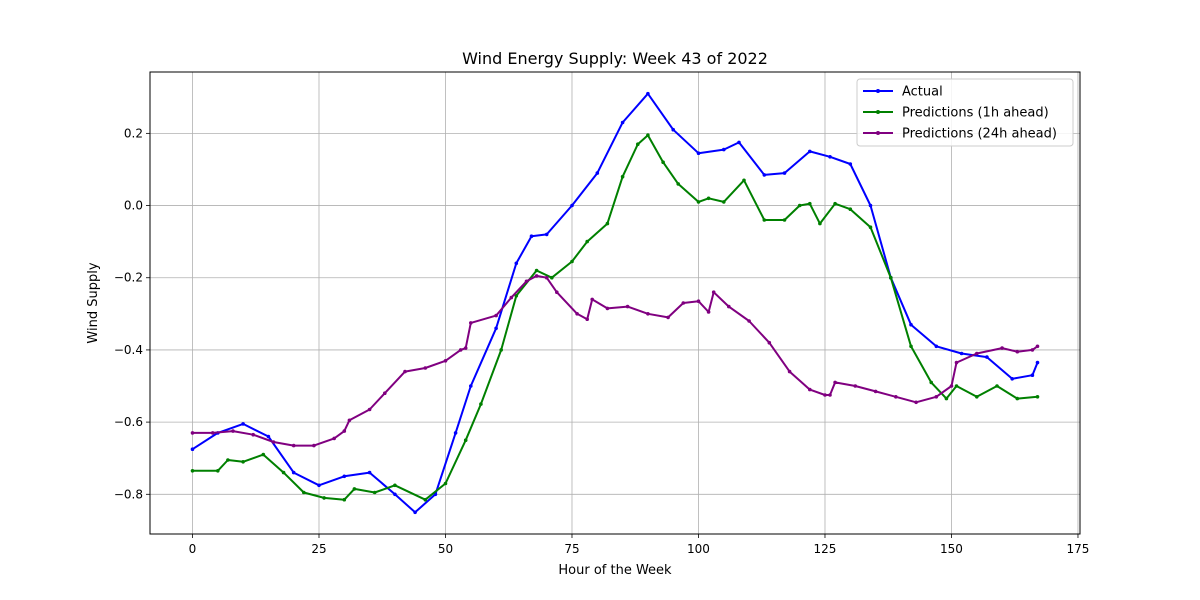  Describe the element at coordinates (698, 549) in the screenshot. I see `x-tick-label: 100` at that location.